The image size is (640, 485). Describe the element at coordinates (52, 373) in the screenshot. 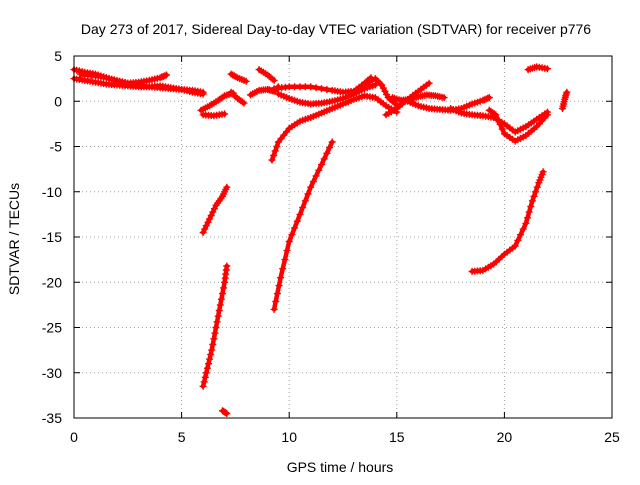

I see `y-tick-label: -30` at that location.